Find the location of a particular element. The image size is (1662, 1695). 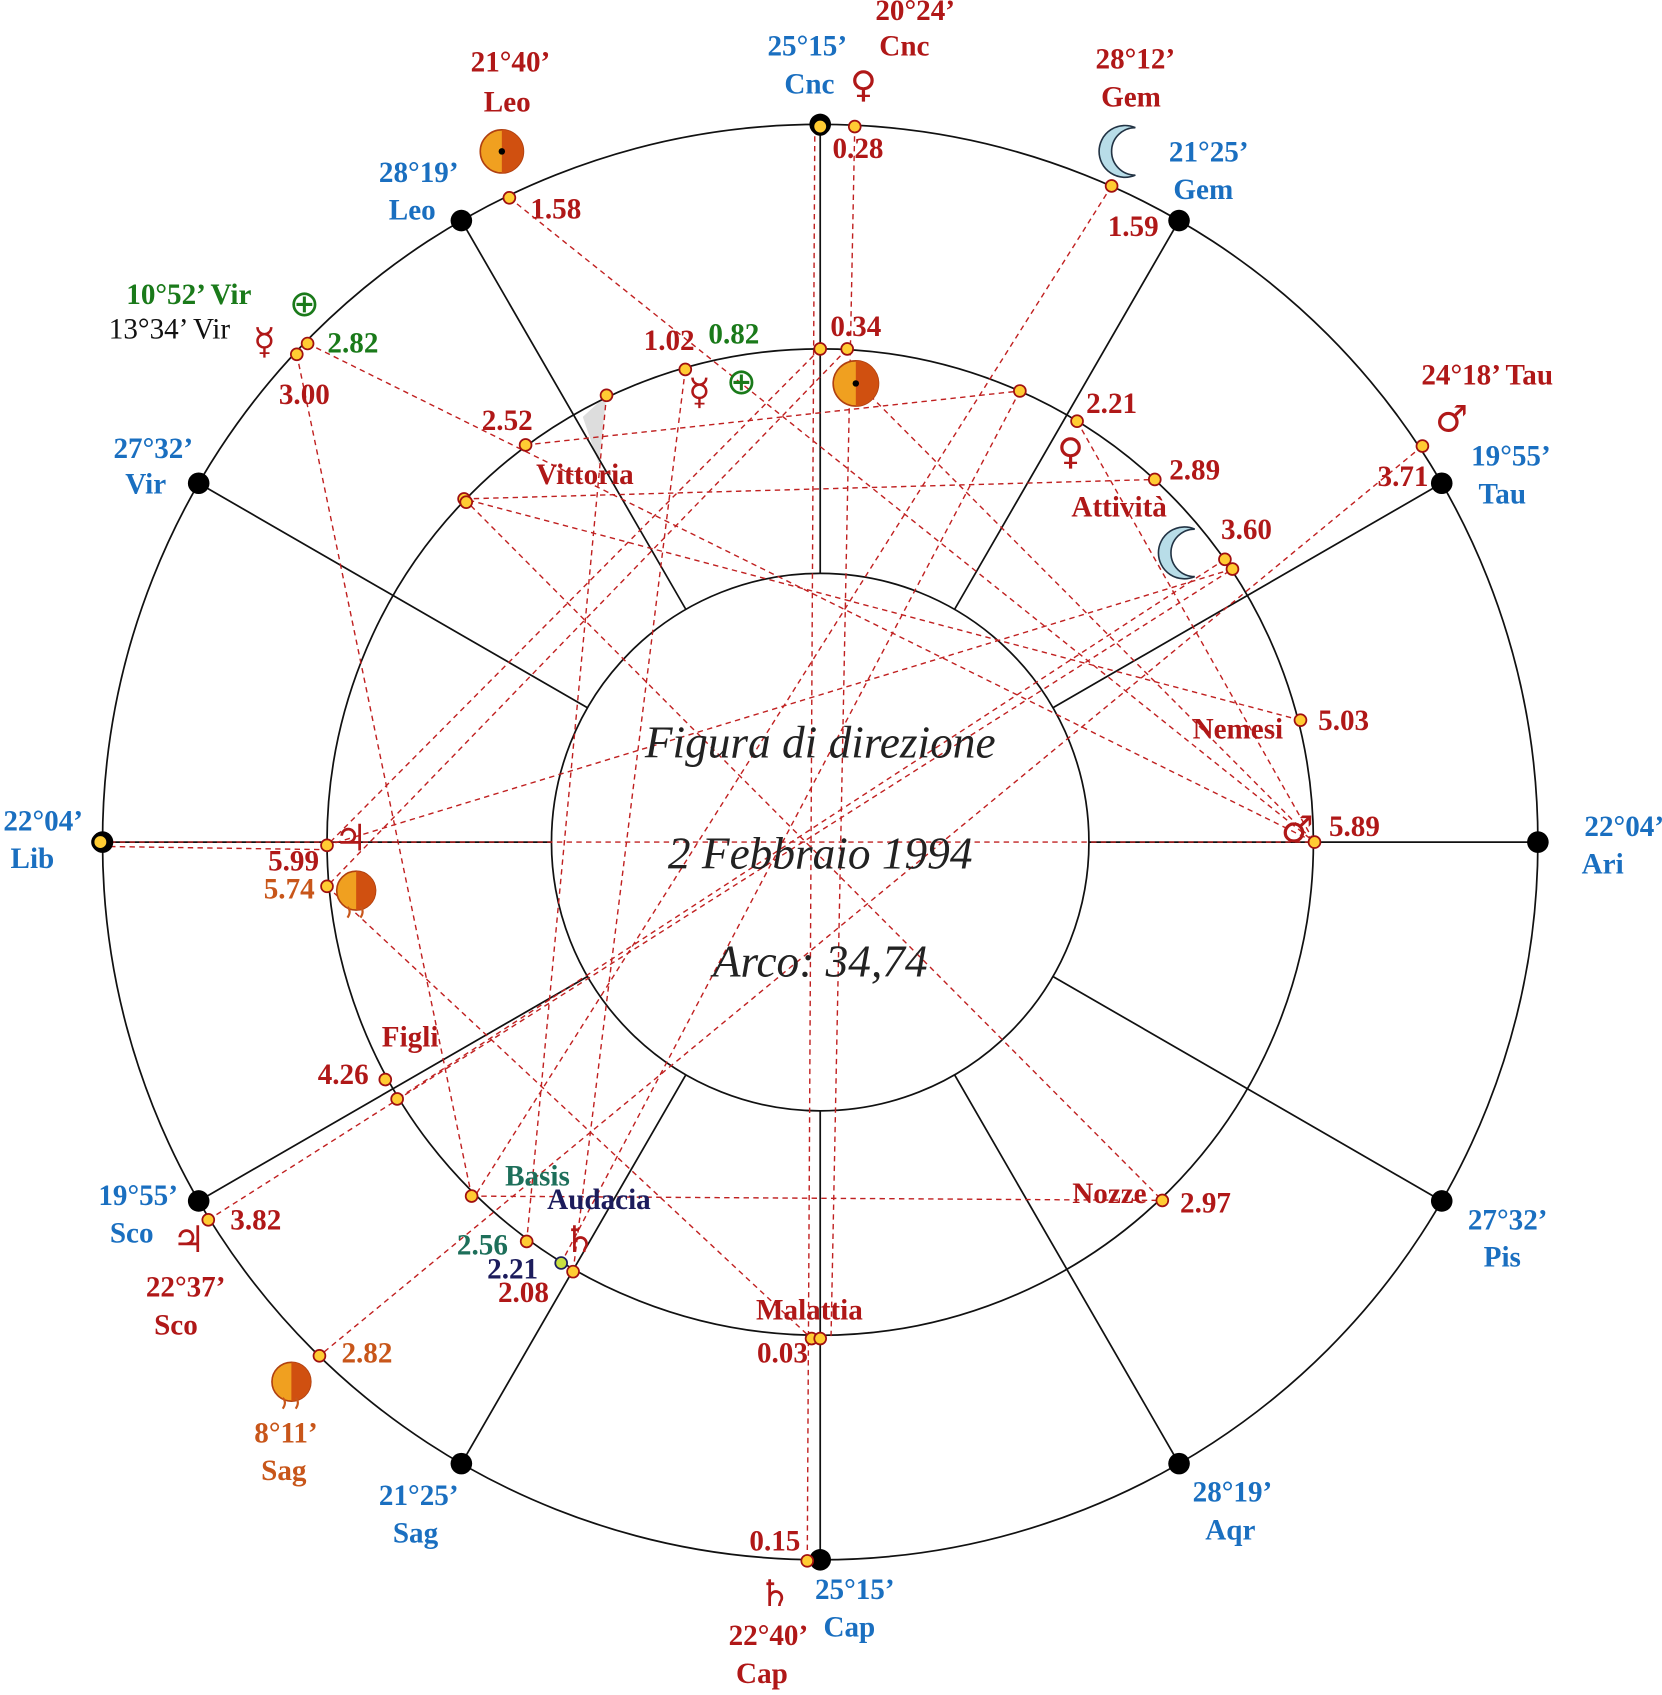

values-label: 2.82 is located at coordinates (366, 1354).